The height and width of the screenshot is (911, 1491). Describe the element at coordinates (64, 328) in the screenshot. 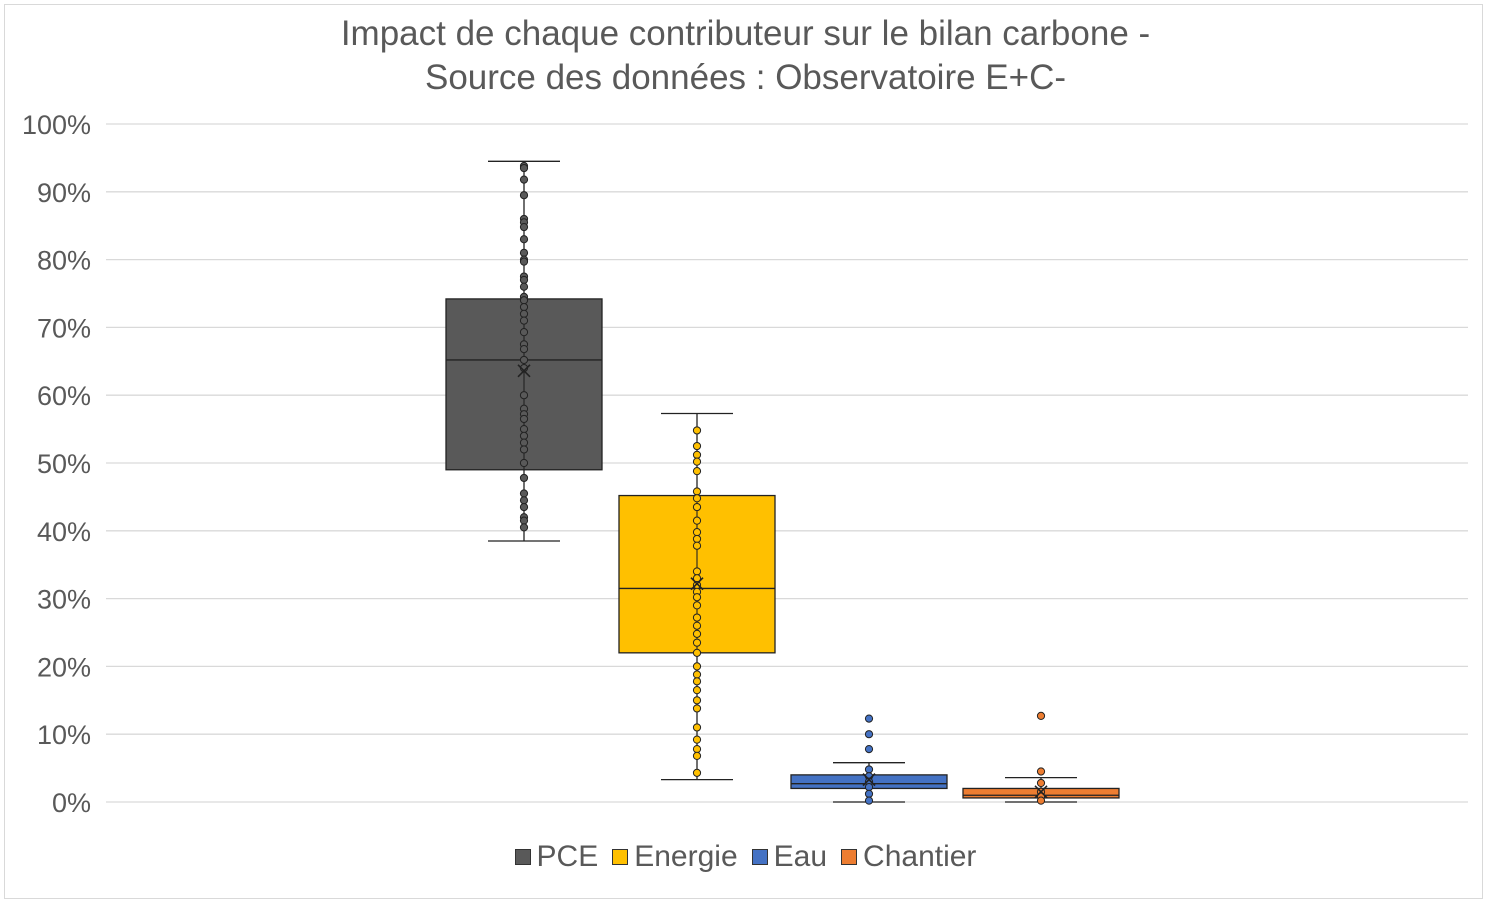

I see `y-tick-label: 70%` at that location.